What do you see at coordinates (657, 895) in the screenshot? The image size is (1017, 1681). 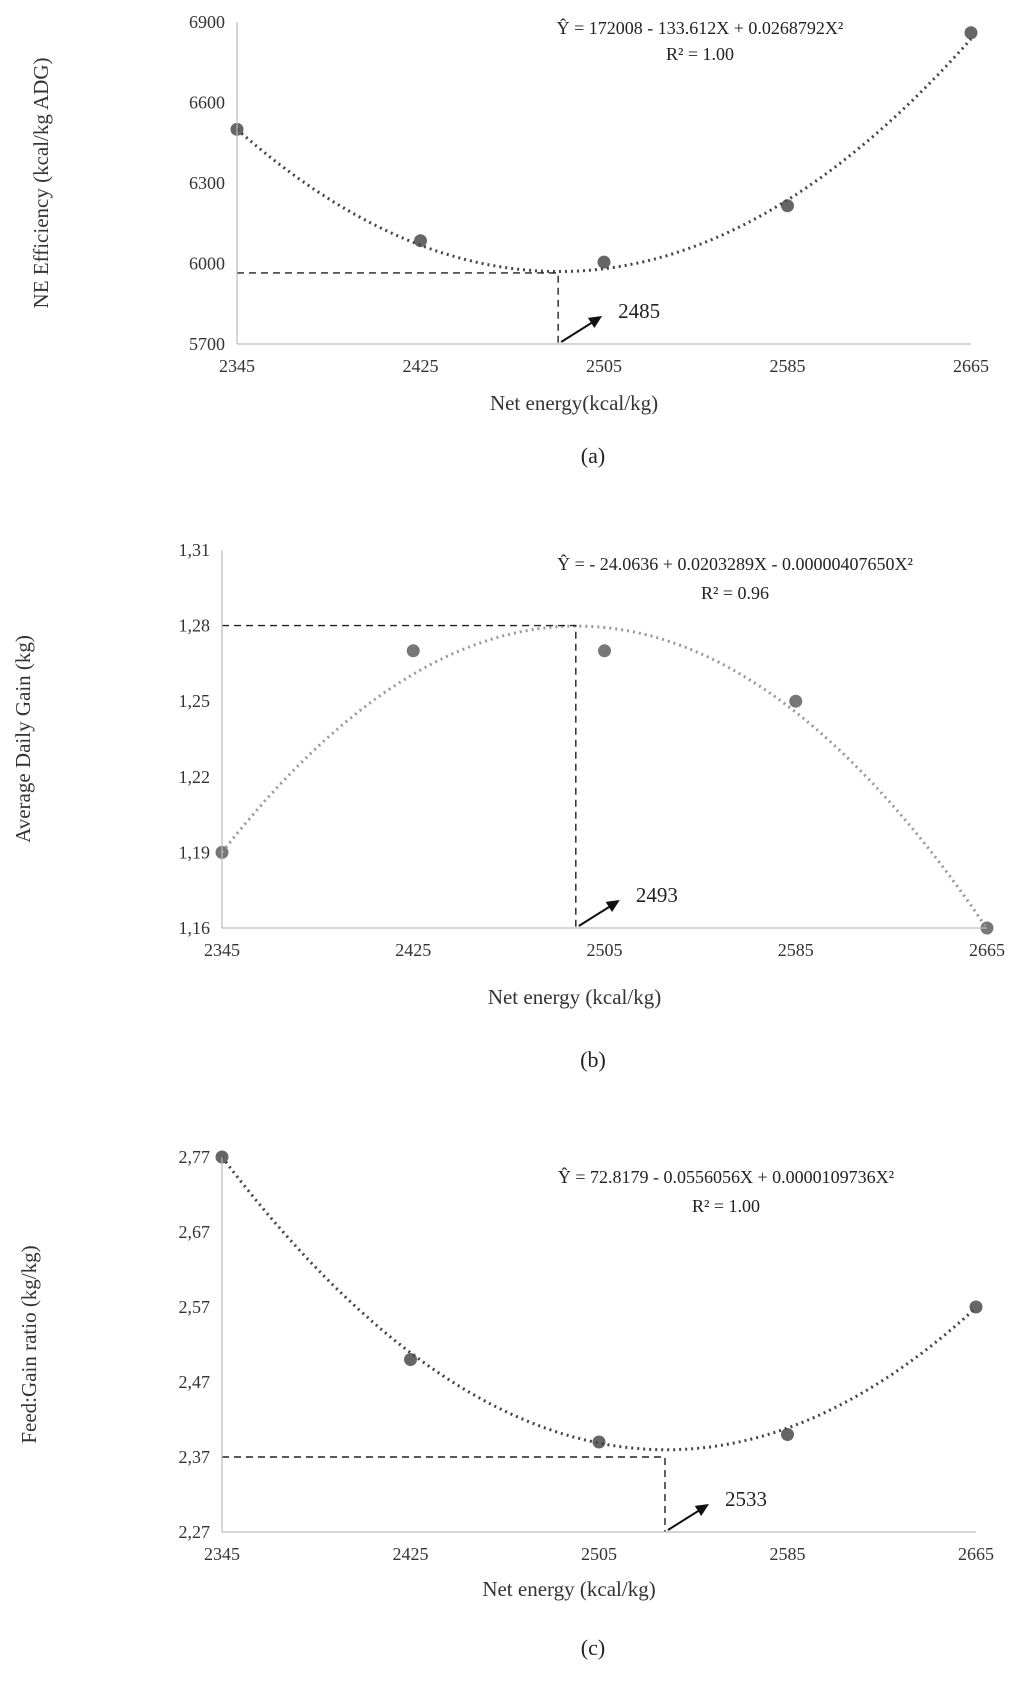 I see `optimum-label: 2493` at bounding box center [657, 895].